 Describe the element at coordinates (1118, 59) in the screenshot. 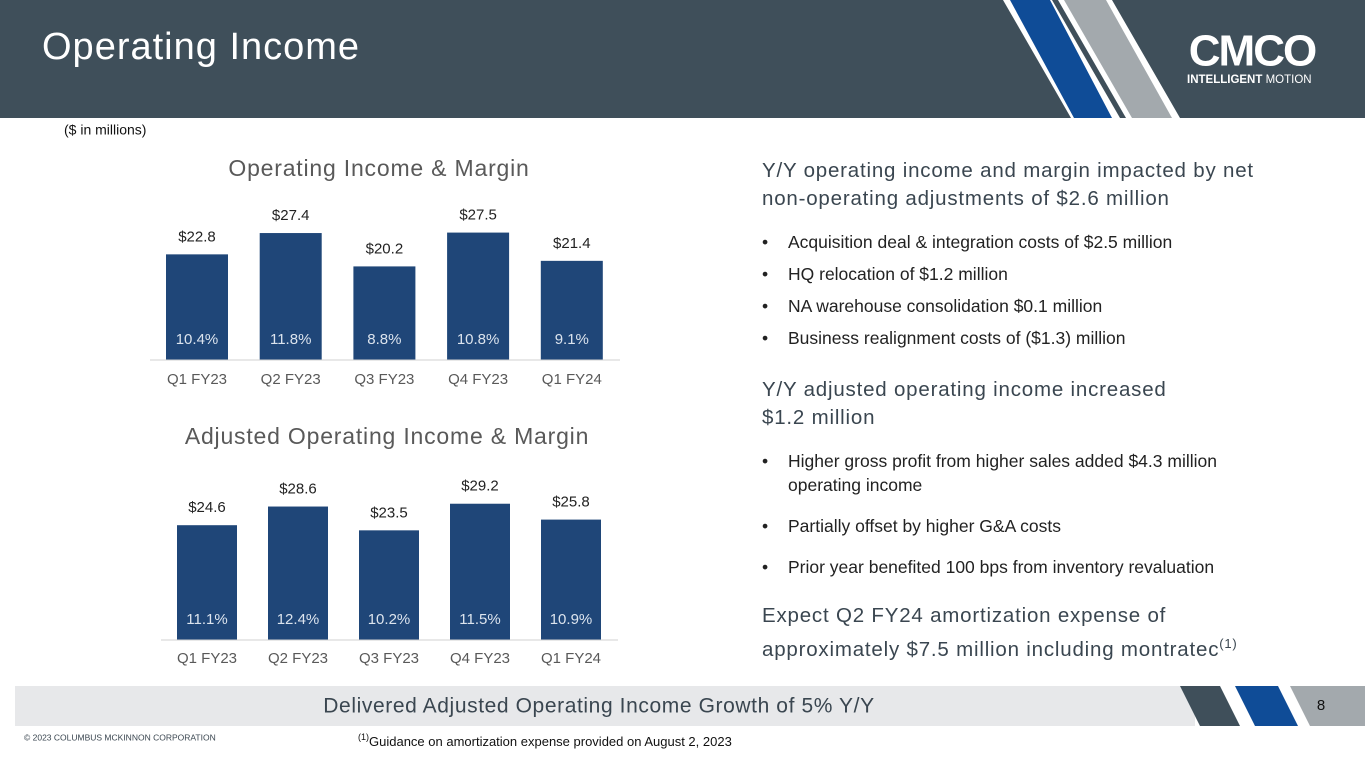

I see `stripe-gray` at that location.